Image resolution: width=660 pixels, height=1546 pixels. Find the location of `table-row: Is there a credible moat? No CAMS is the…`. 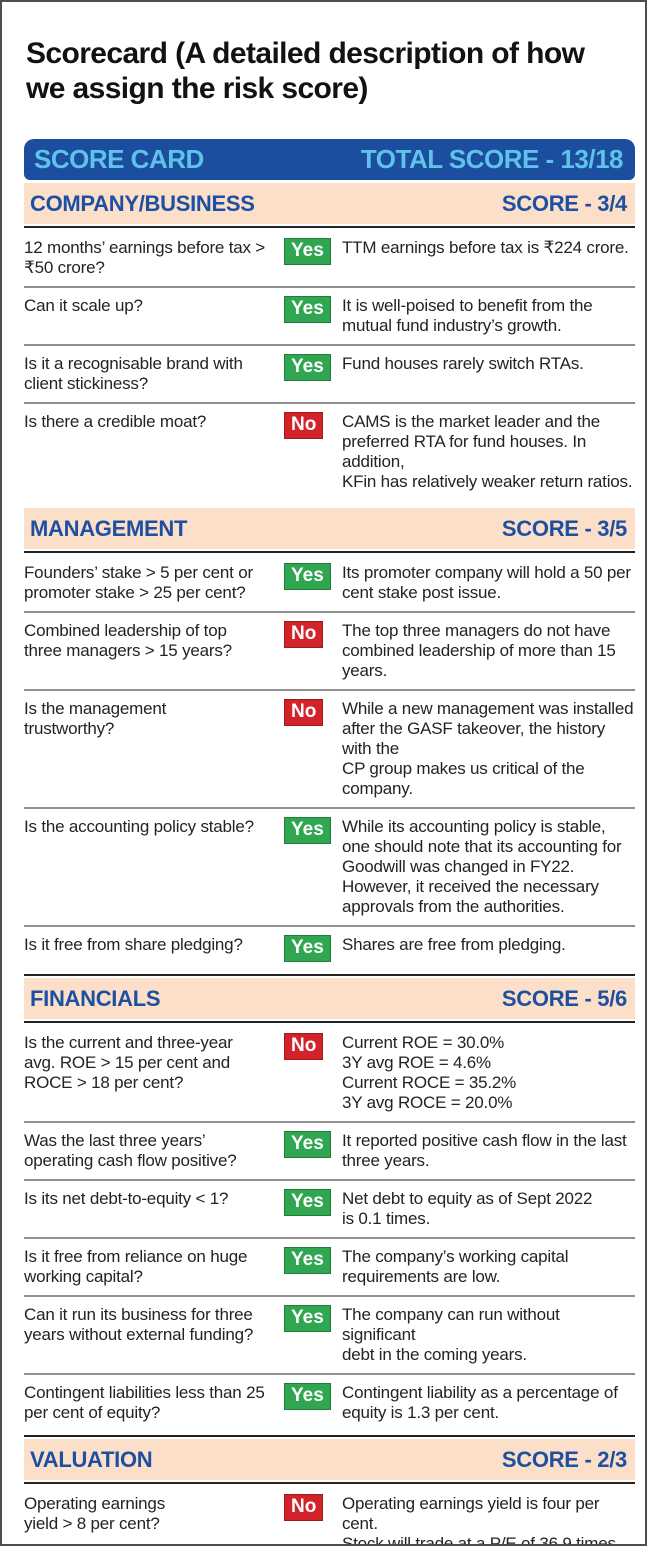

table-row: Is there a credible moat? No CAMS is the… is located at coordinates (329, 451).